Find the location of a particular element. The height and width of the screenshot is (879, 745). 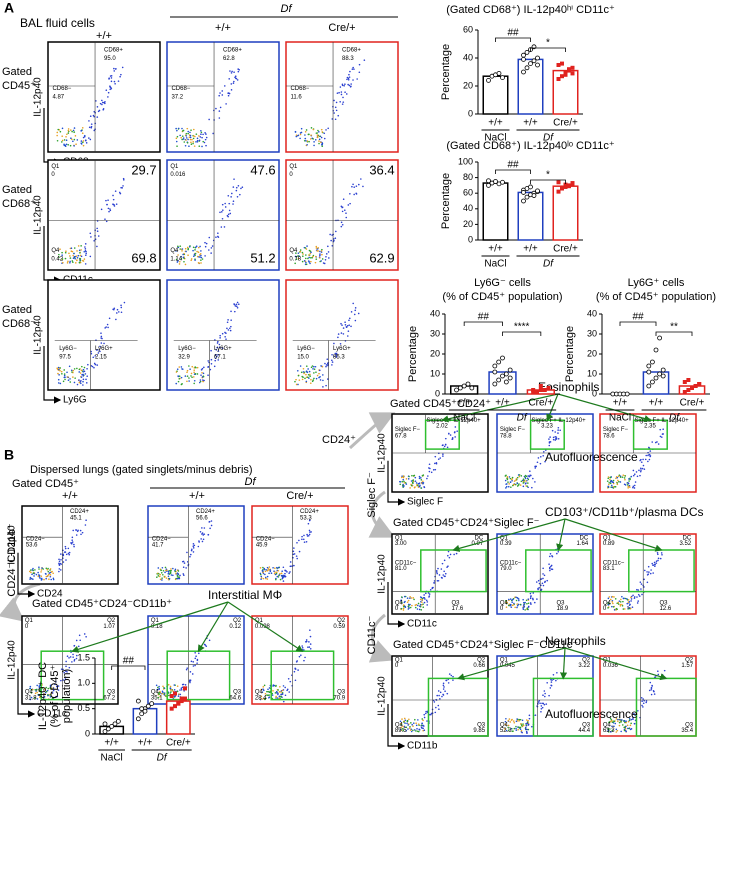

gate-value: 11.6 is located at coordinates (296, 98).